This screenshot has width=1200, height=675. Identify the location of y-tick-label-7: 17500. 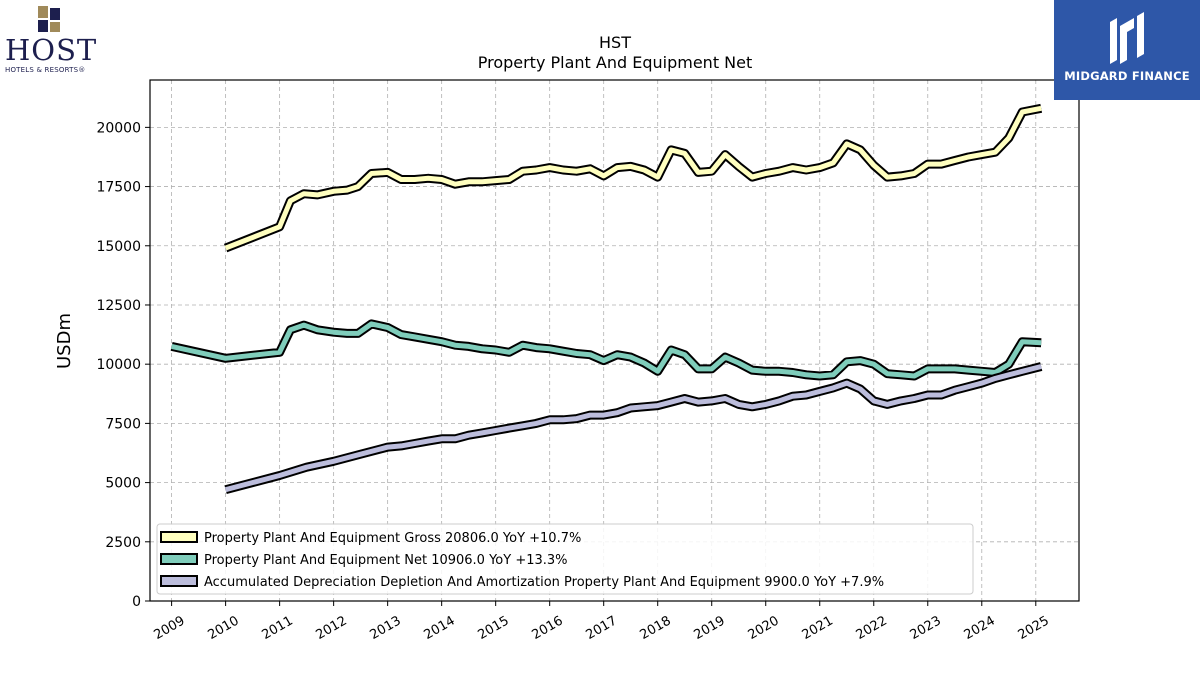
(118, 188).